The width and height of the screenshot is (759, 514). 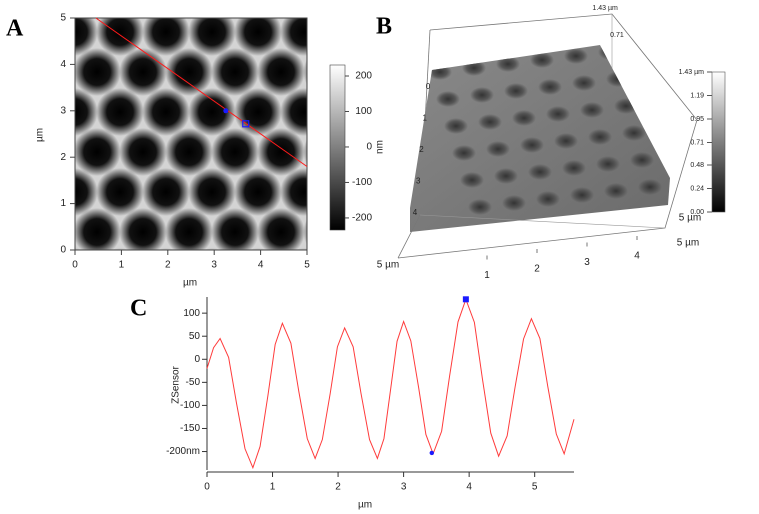 I want to click on colorbar, so click(x=718, y=142).